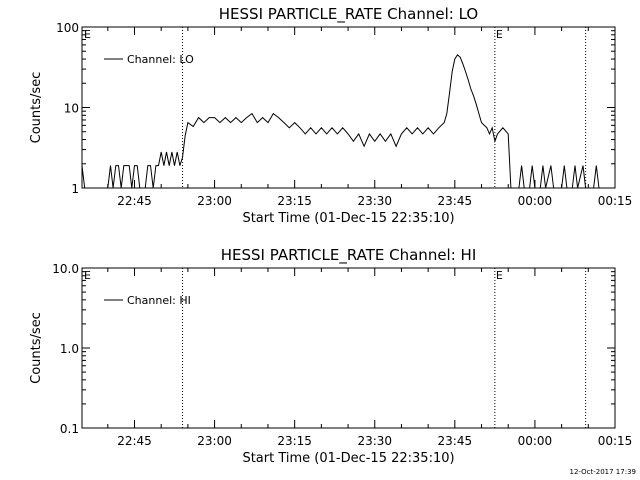  I want to click on y-tick-label: 1.0, so click(69, 349).